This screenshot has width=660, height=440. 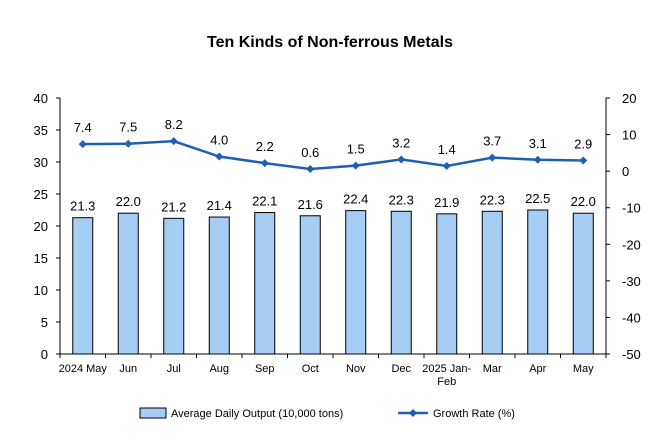 What do you see at coordinates (333, 155) in the screenshot?
I see `growth-rate-line` at bounding box center [333, 155].